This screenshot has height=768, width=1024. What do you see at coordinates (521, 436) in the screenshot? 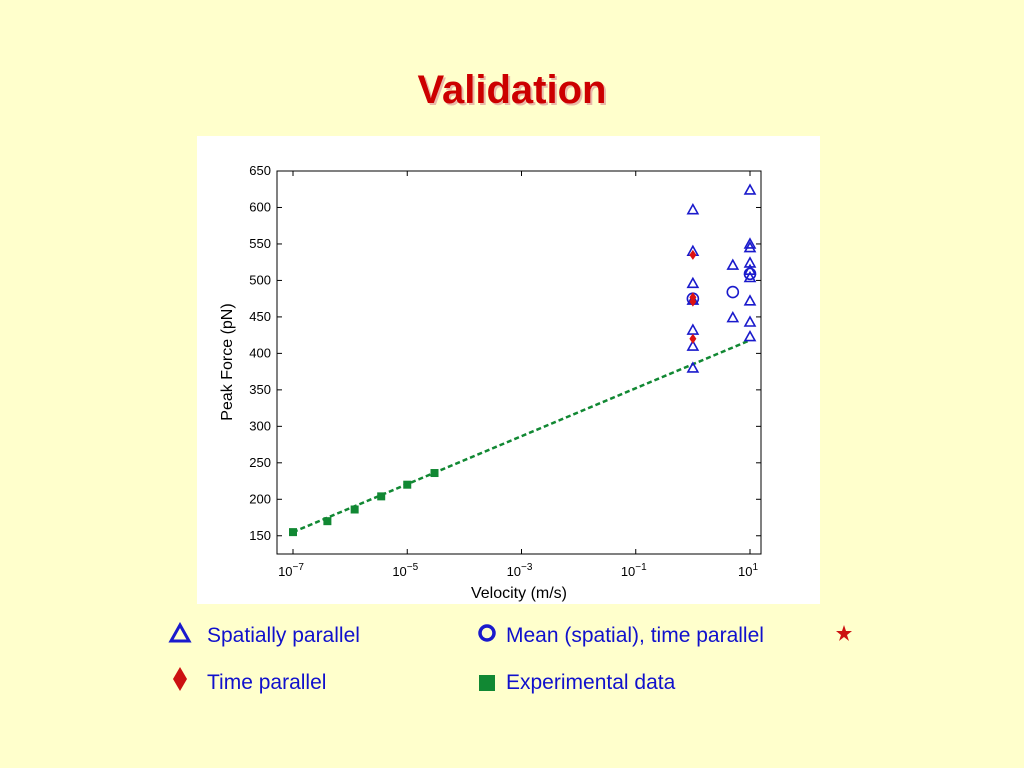
I see `fit-line` at bounding box center [521, 436].